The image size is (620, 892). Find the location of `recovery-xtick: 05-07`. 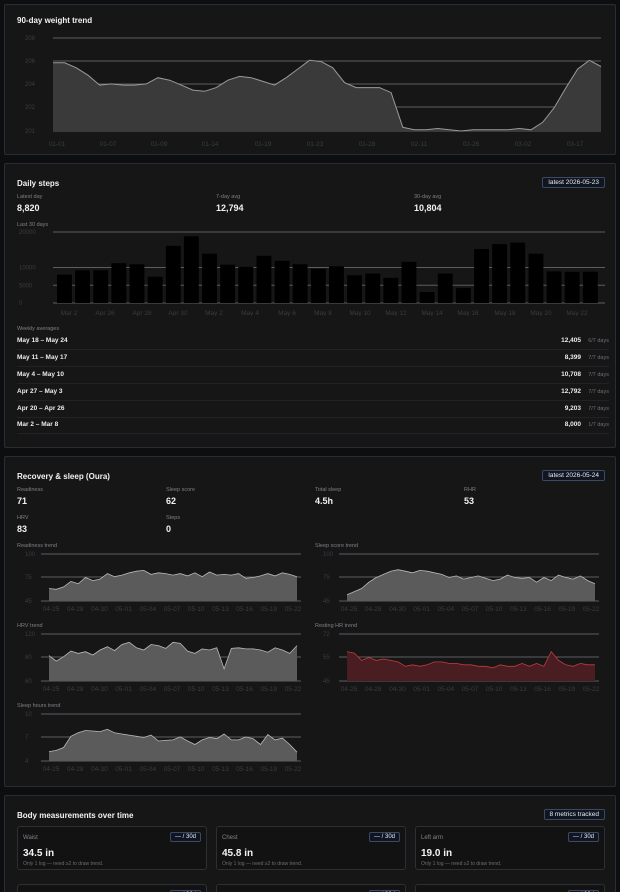

recovery-xtick: 05-07 is located at coordinates (470, 689).